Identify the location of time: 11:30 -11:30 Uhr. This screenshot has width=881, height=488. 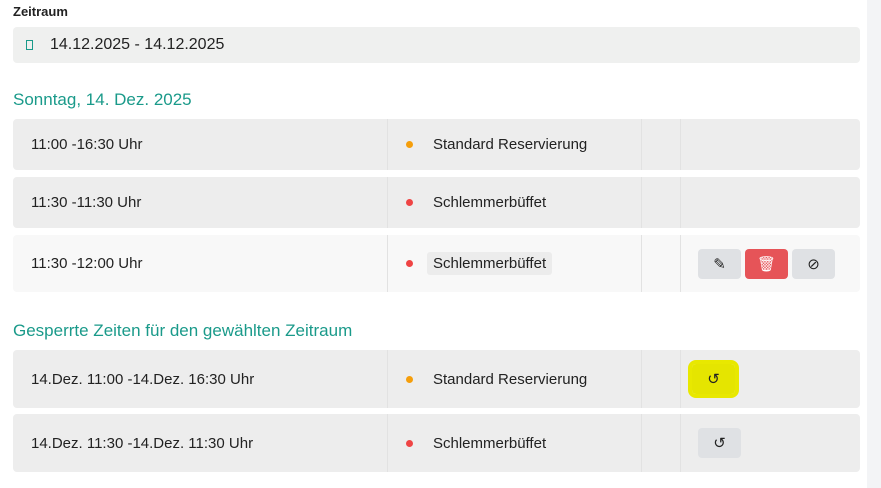
(200, 202).